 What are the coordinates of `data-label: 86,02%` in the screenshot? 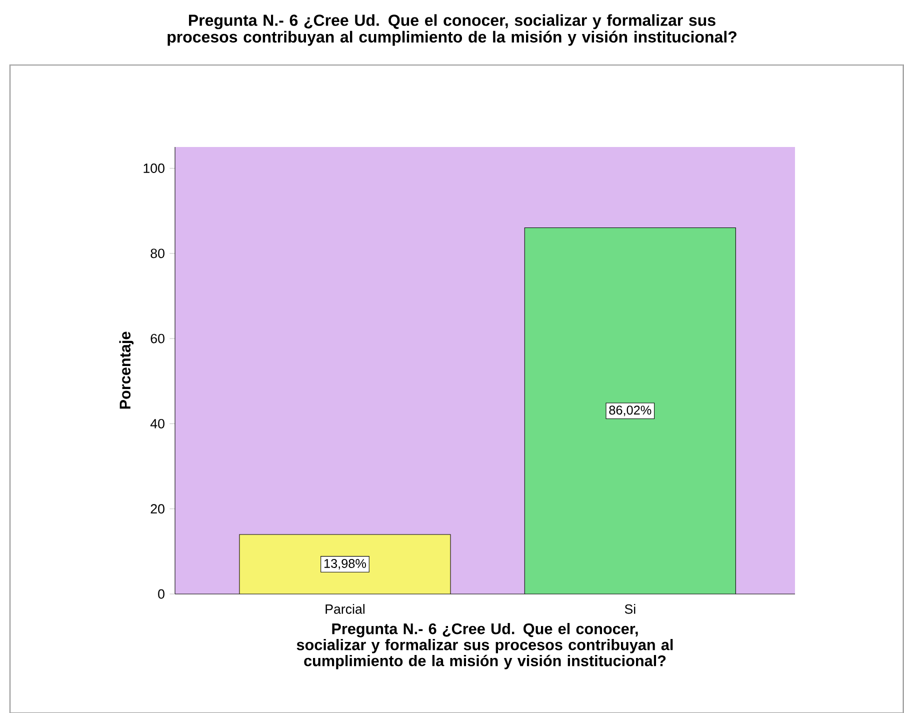 It's located at (630, 411).